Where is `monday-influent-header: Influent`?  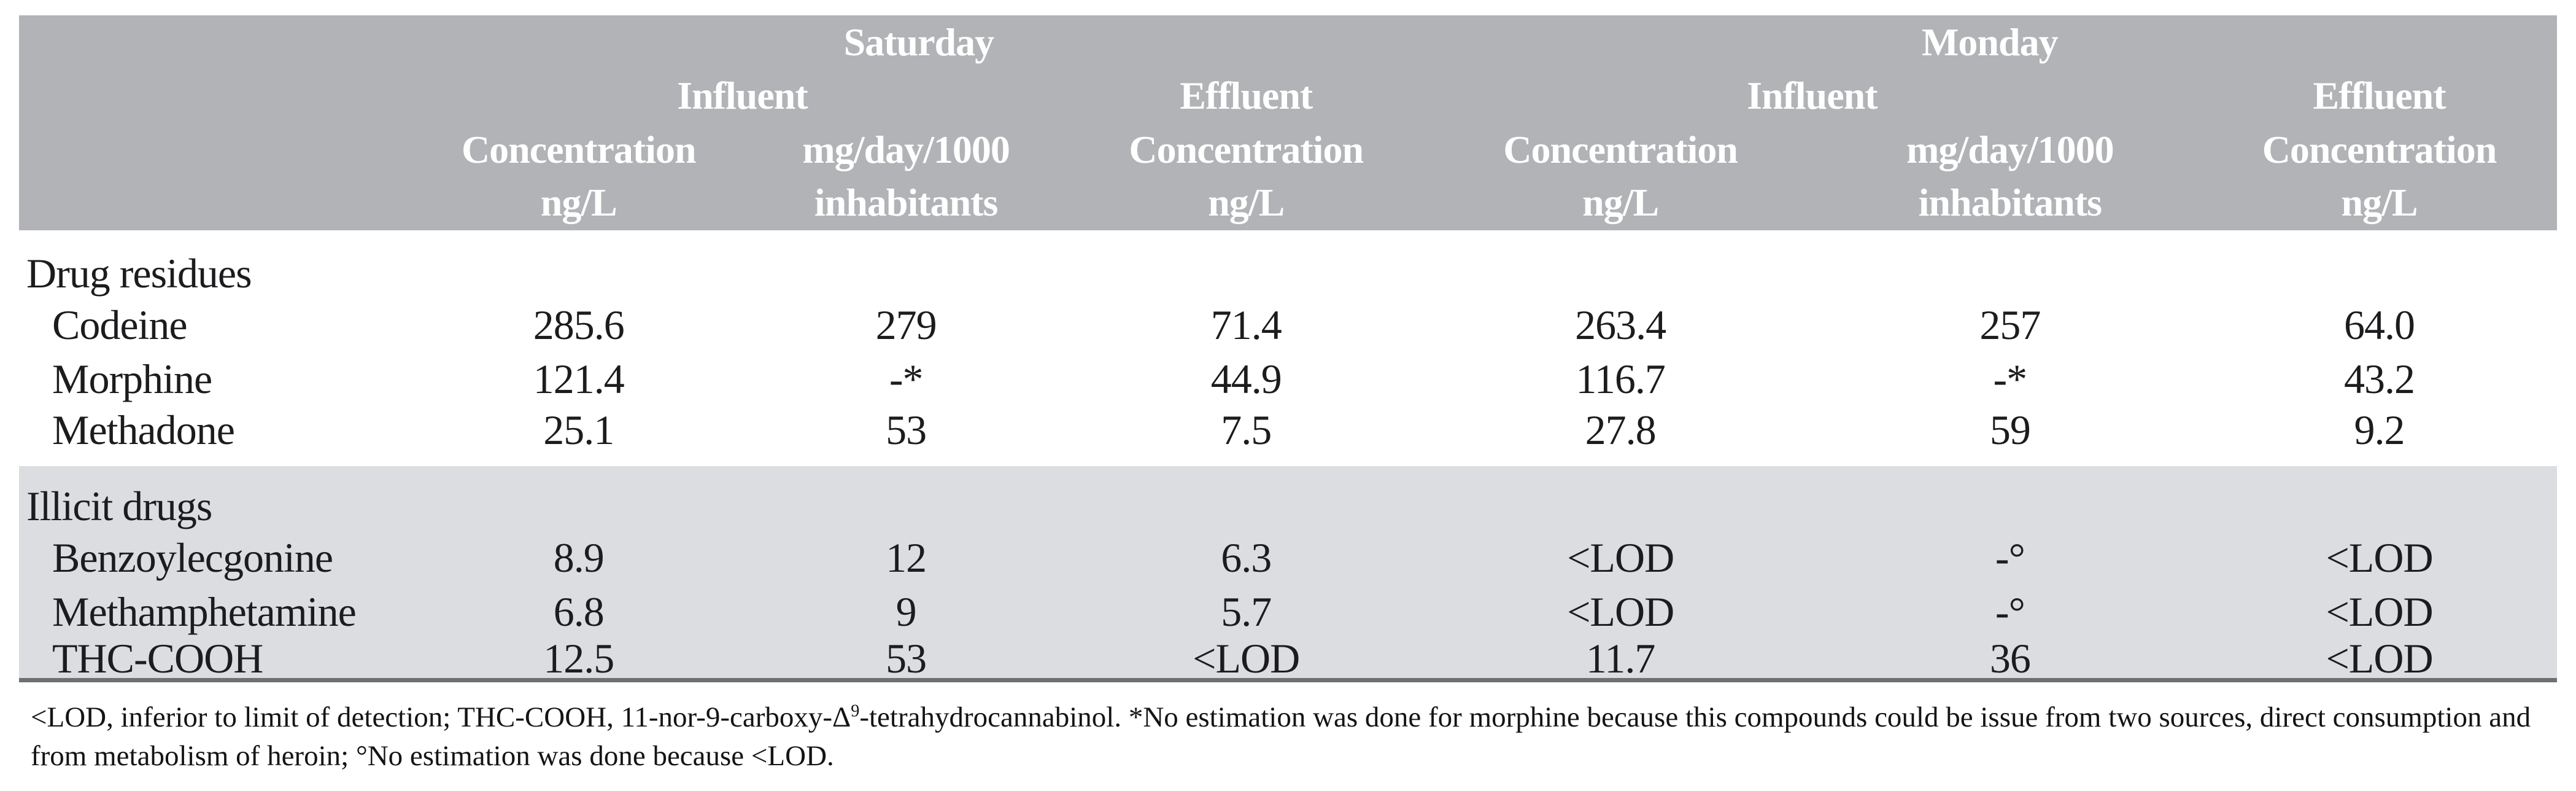
monday-influent-header: Influent is located at coordinates (1812, 95).